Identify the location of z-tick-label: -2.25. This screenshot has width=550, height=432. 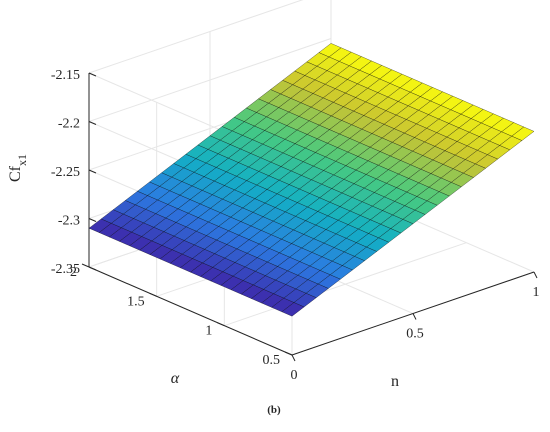
(65, 172).